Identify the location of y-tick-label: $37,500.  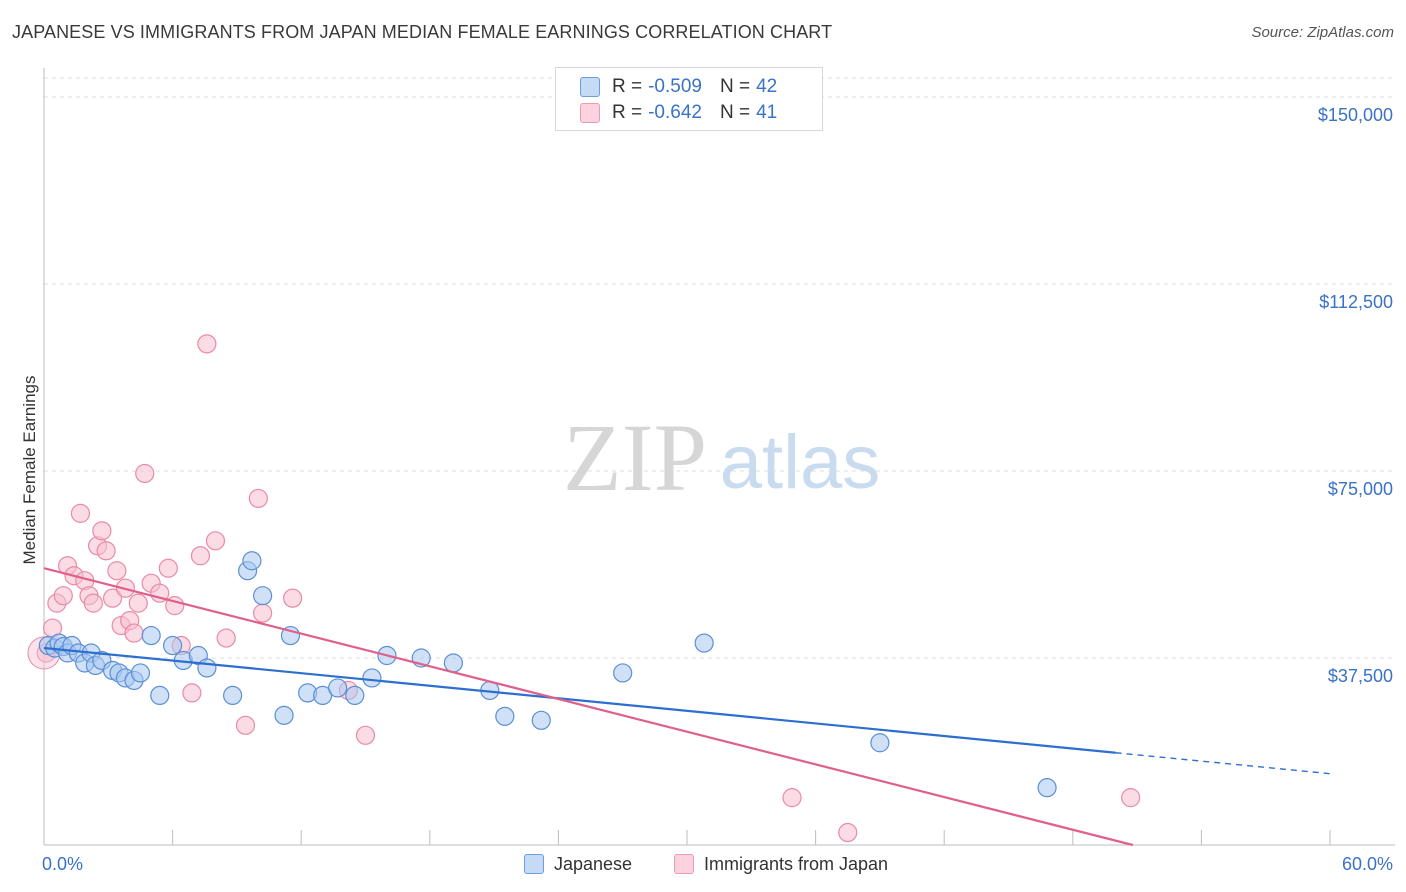
(1360, 676).